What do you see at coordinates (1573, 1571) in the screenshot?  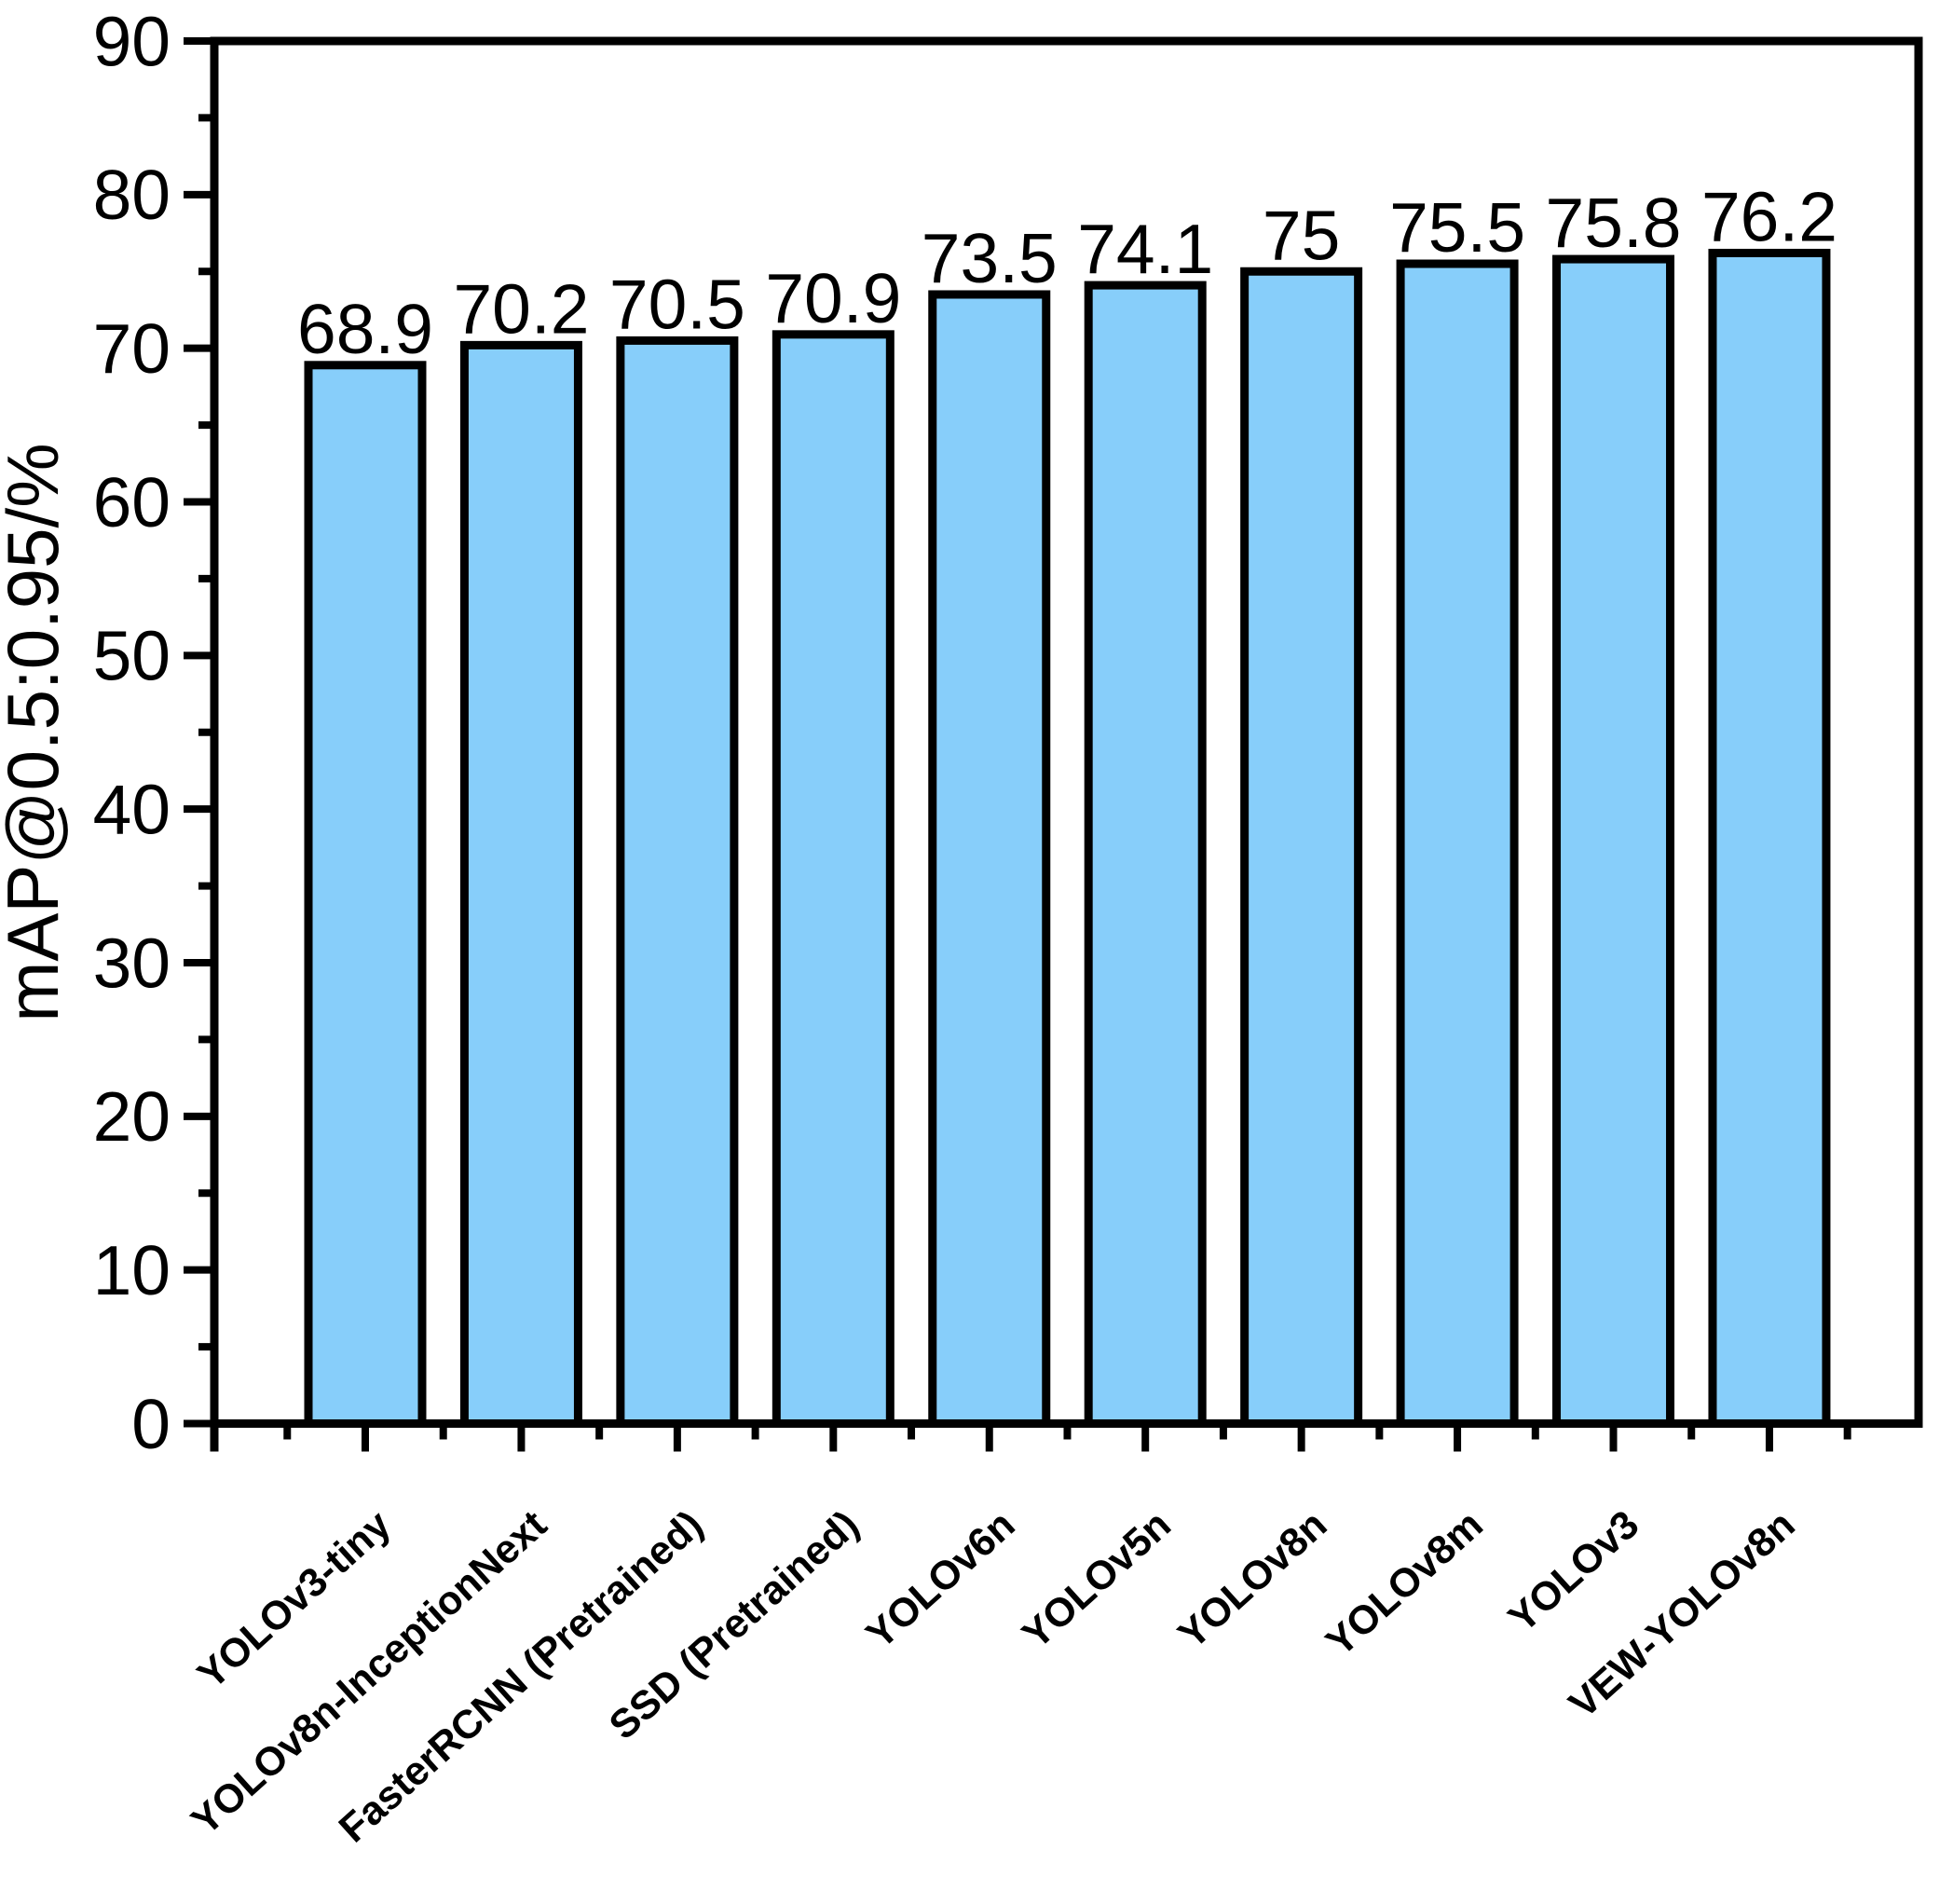 I see `x-category-label: YOLOv3` at bounding box center [1573, 1571].